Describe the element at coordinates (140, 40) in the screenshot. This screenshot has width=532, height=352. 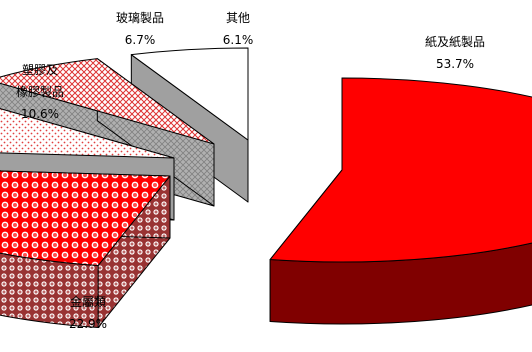
I see `label-value: 6.7%` at that location.